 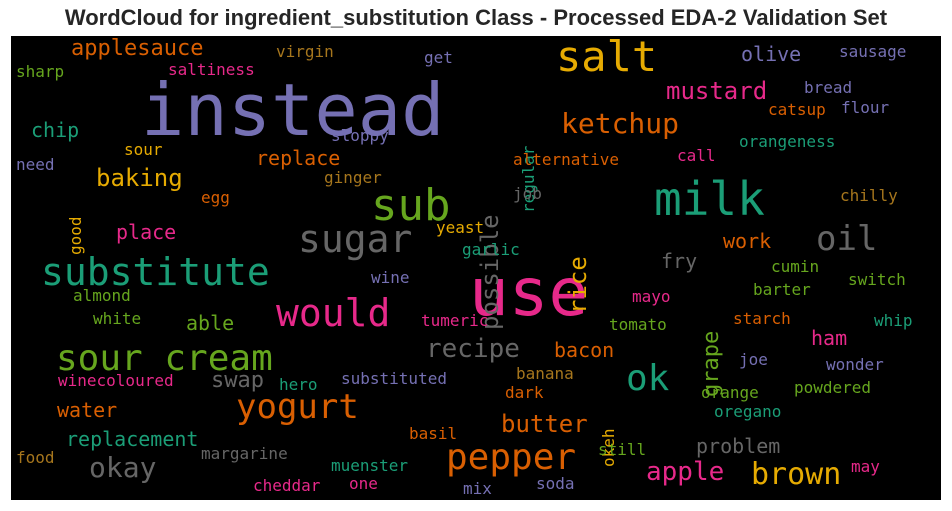 What do you see at coordinates (411, 205) in the screenshot?
I see `word-sub: sub` at bounding box center [411, 205].